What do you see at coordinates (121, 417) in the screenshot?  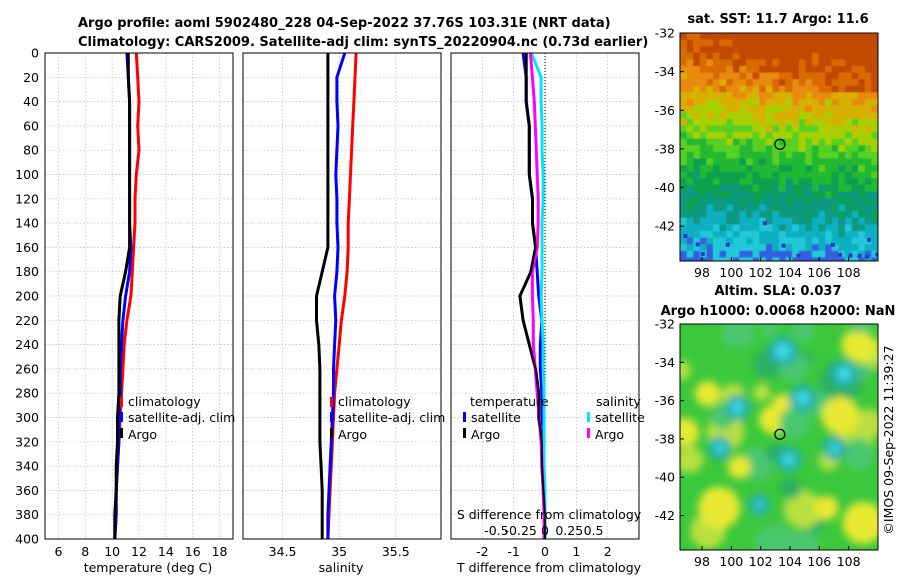 I see `legend-swatch-satellite` at bounding box center [121, 417].